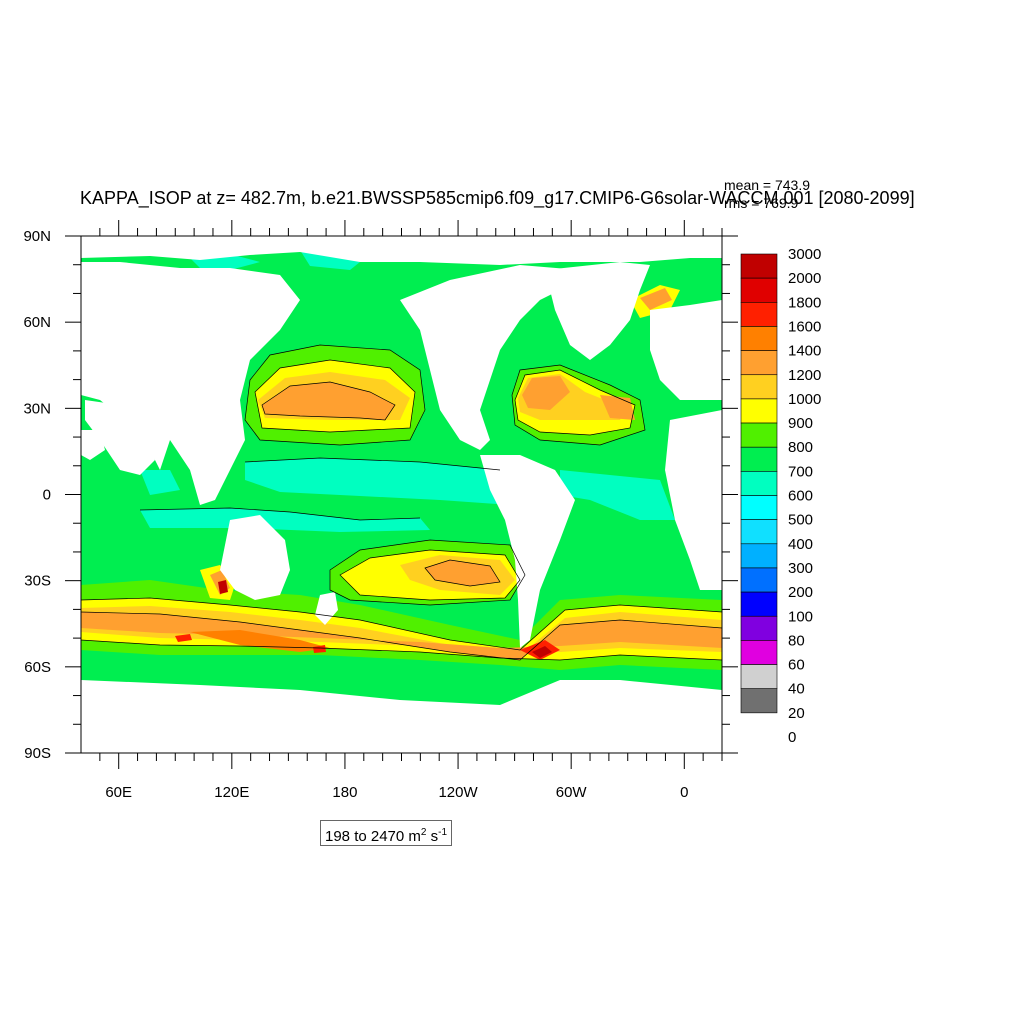 The height and width of the screenshot is (1024, 1024). I want to click on colorbar-level-label: 1800, so click(804, 302).